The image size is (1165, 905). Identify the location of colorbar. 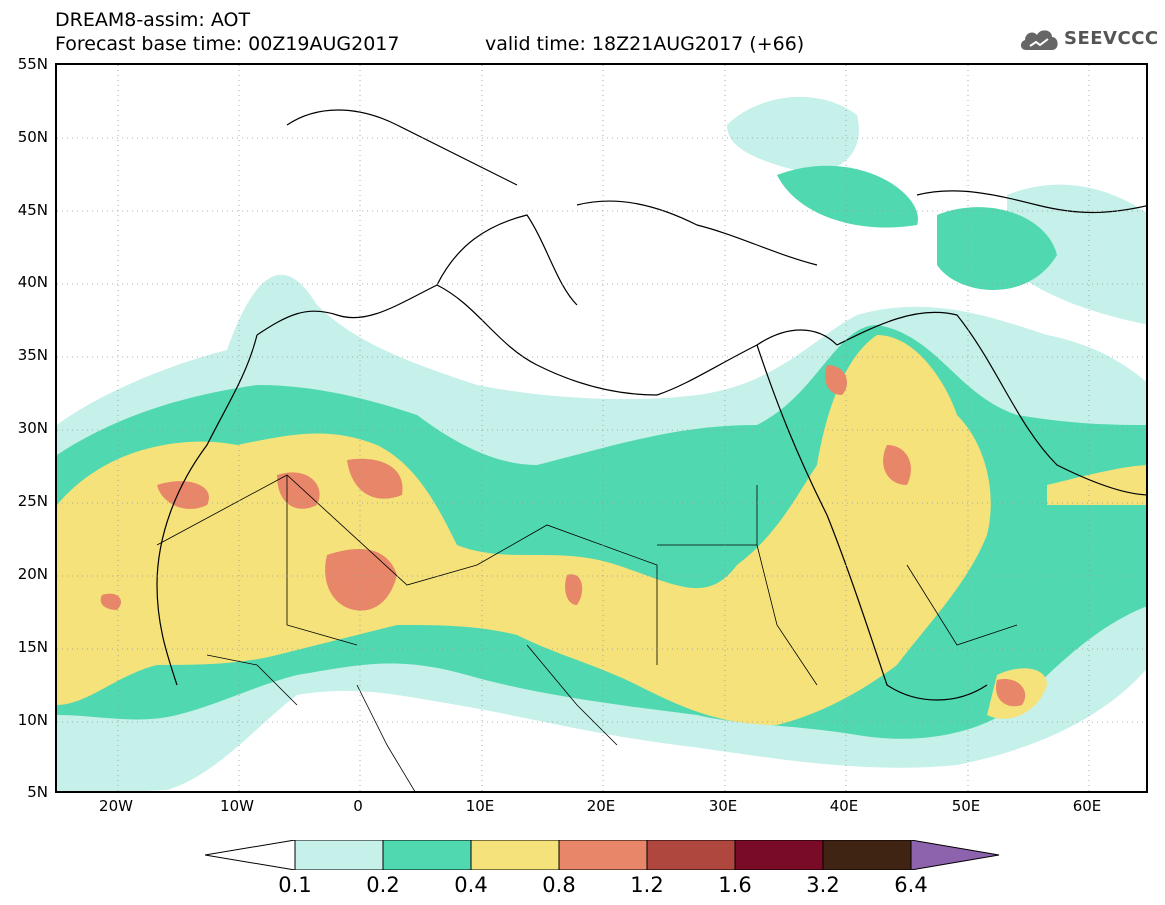
(602, 855).